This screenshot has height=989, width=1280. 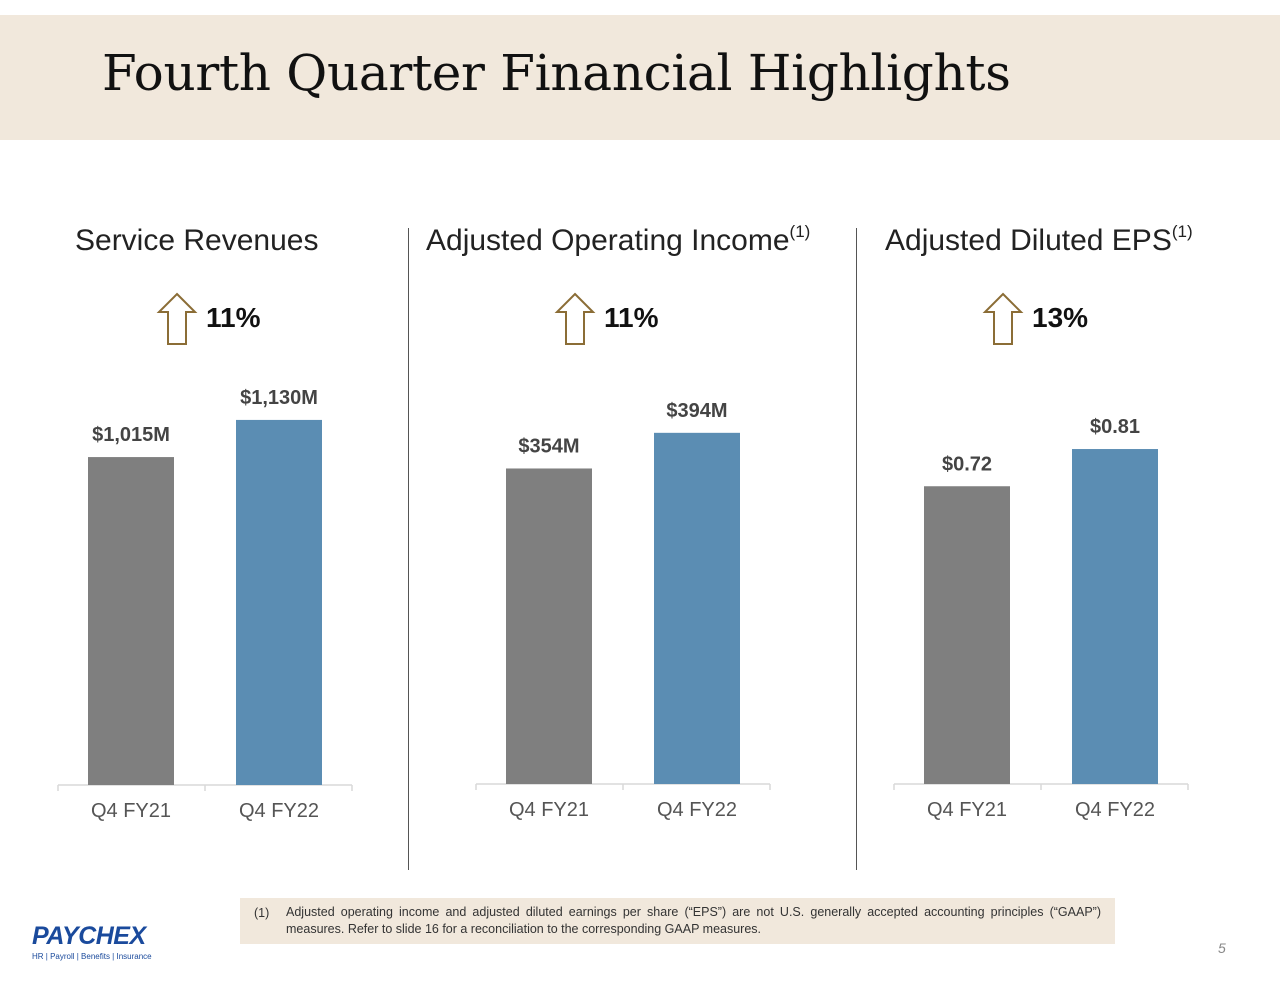 I want to click on footnote-number: (1), so click(x=262, y=913).